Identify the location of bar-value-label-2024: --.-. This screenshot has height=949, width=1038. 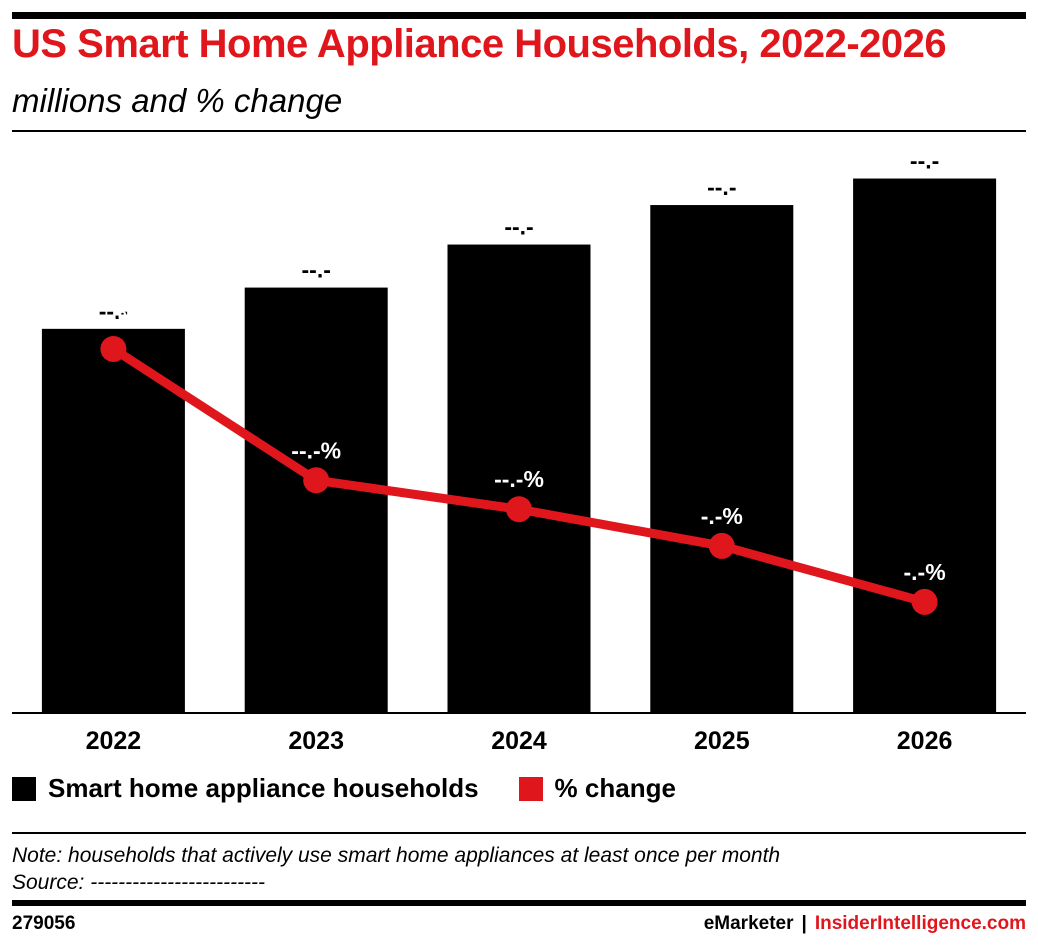
(518, 227).